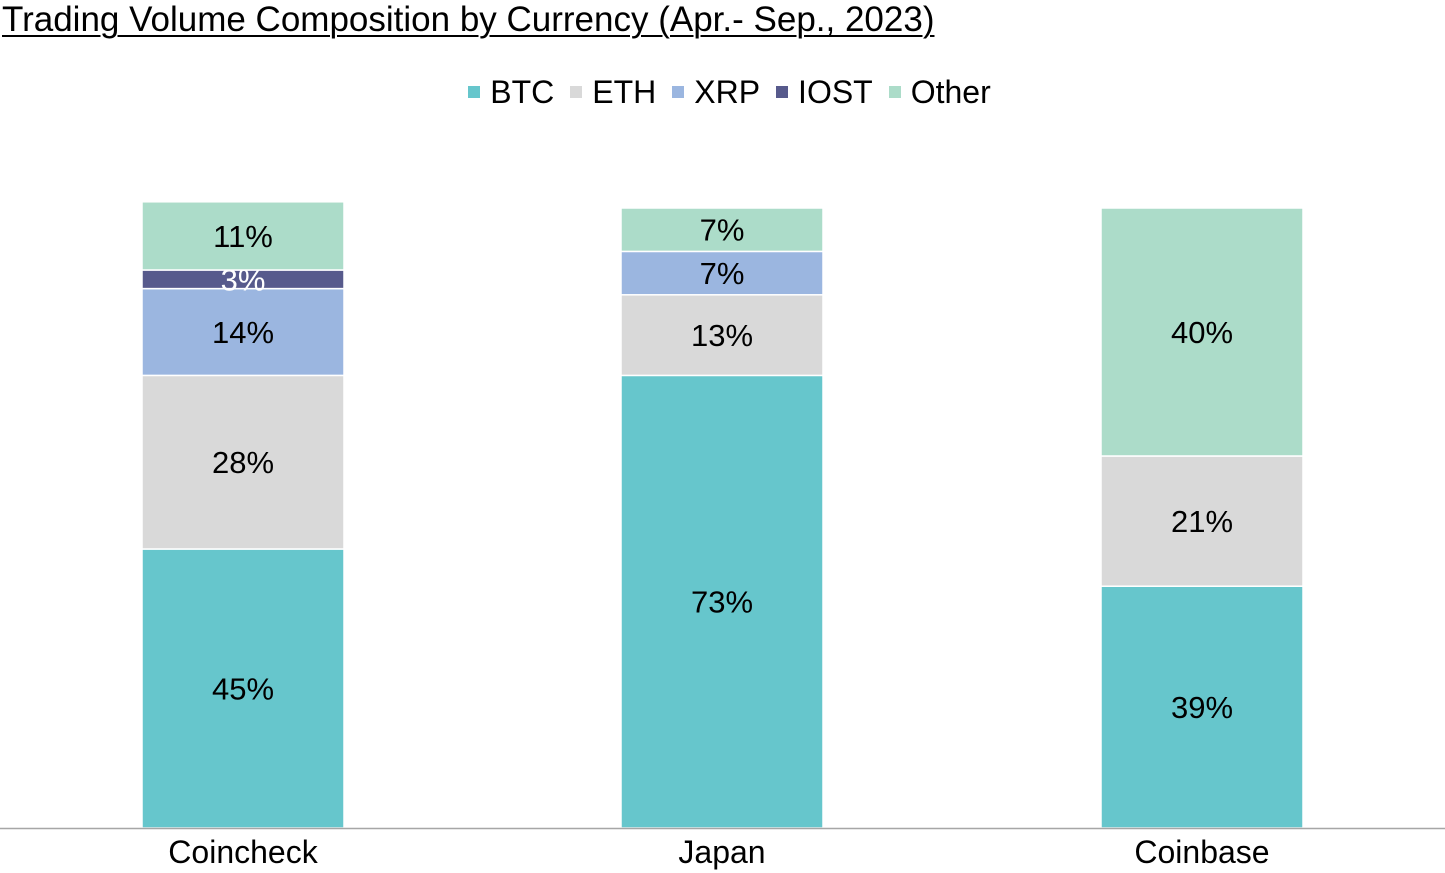 The width and height of the screenshot is (1445, 873). I want to click on bar-coinbase-eth, so click(1202, 521).